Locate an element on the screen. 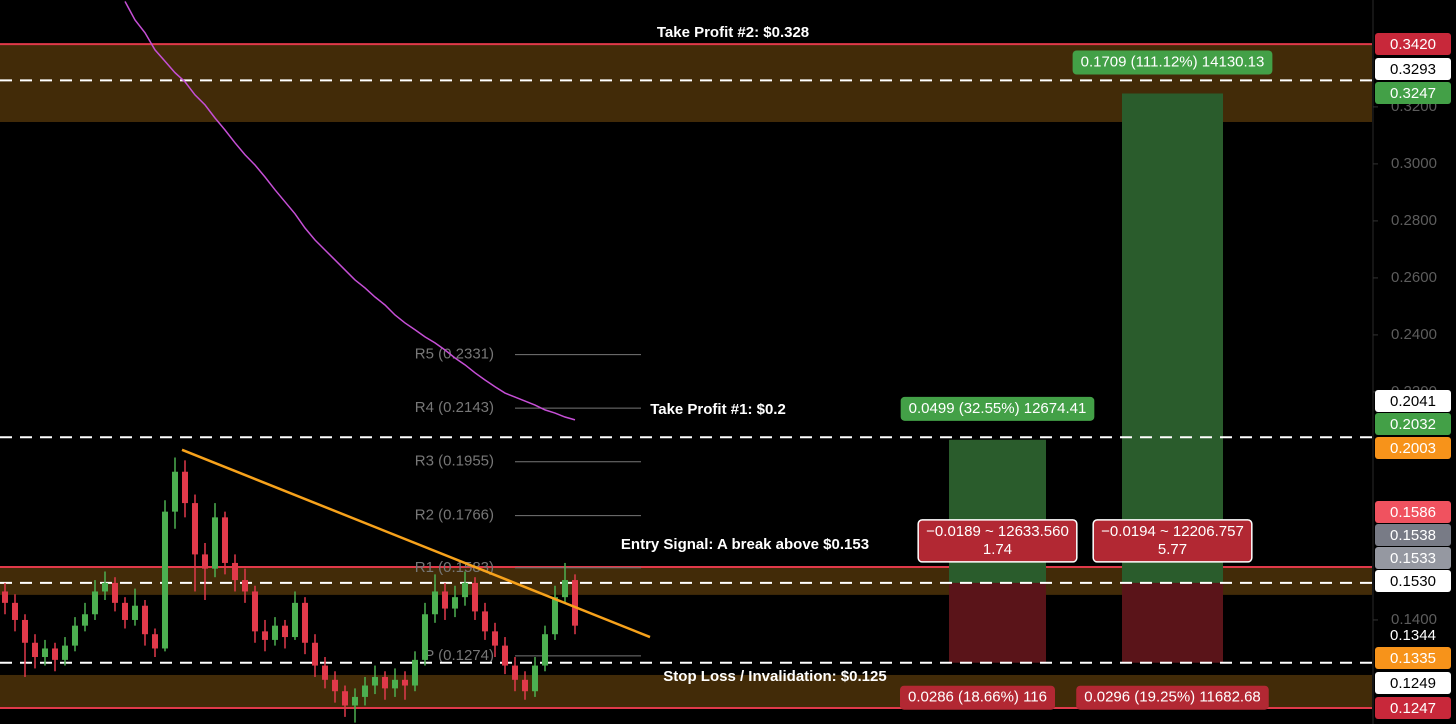  y-tick-label: 0.2600 is located at coordinates (1414, 277).